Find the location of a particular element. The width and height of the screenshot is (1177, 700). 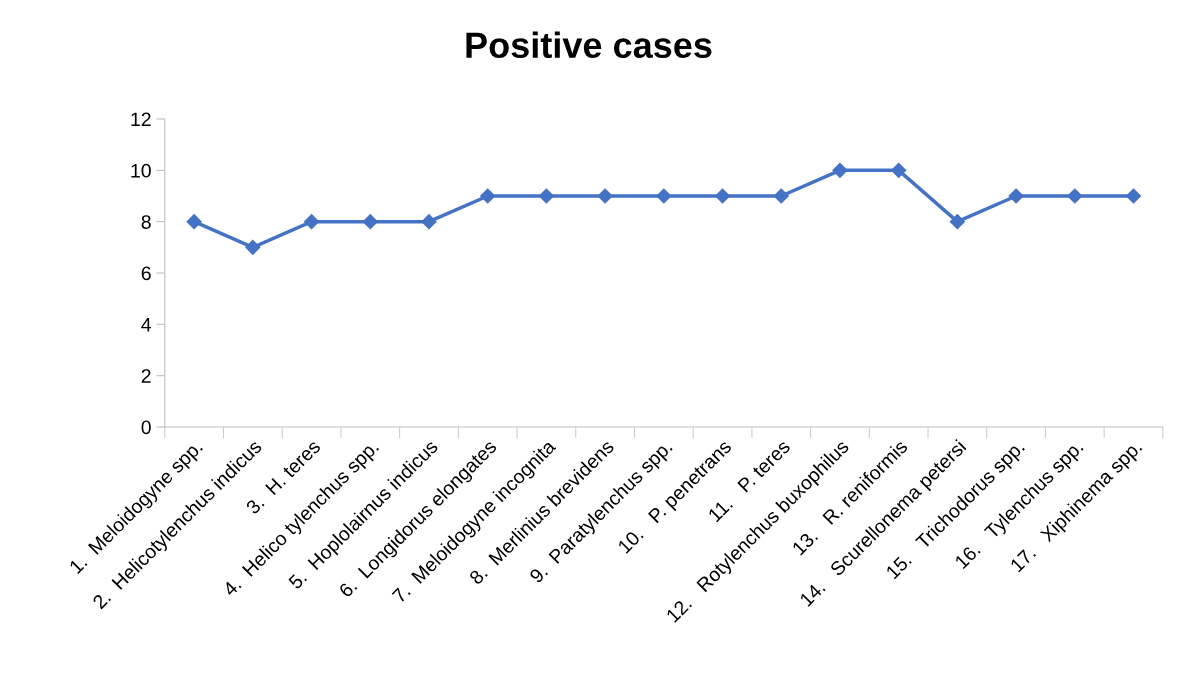

y-tick-label: 2 is located at coordinates (146, 376).